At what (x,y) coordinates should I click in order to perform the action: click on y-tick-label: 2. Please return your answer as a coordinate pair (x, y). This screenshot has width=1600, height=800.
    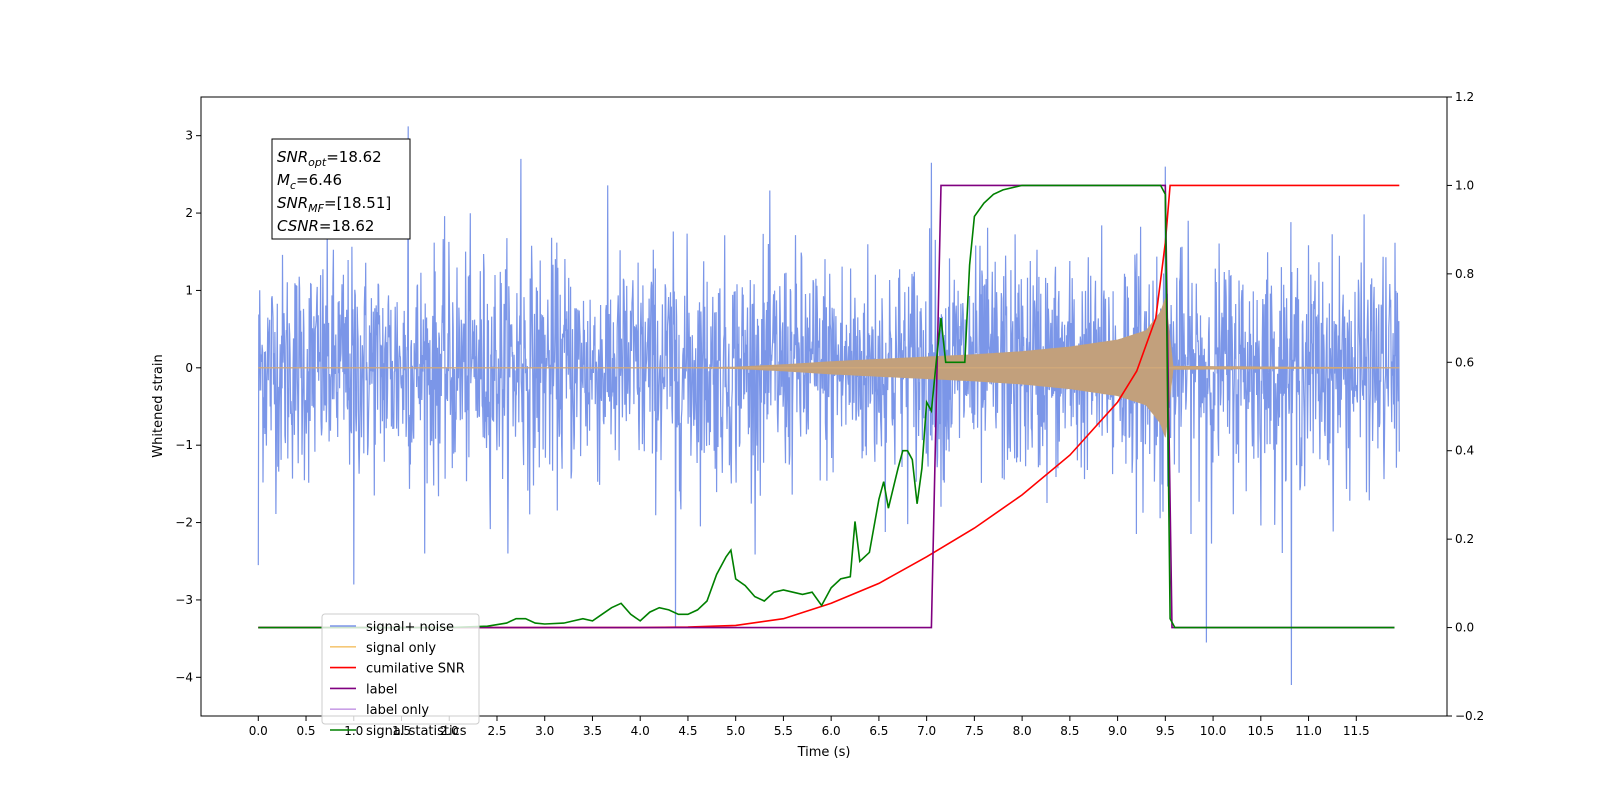
    Looking at the image, I should click on (189, 213).